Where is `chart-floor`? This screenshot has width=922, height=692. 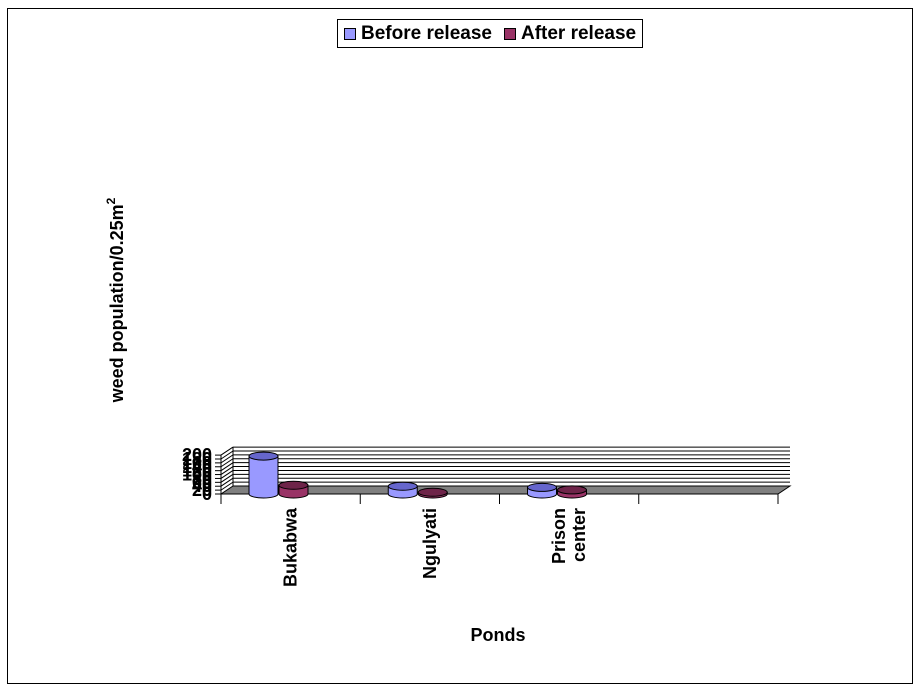
chart-floor is located at coordinates (505, 490).